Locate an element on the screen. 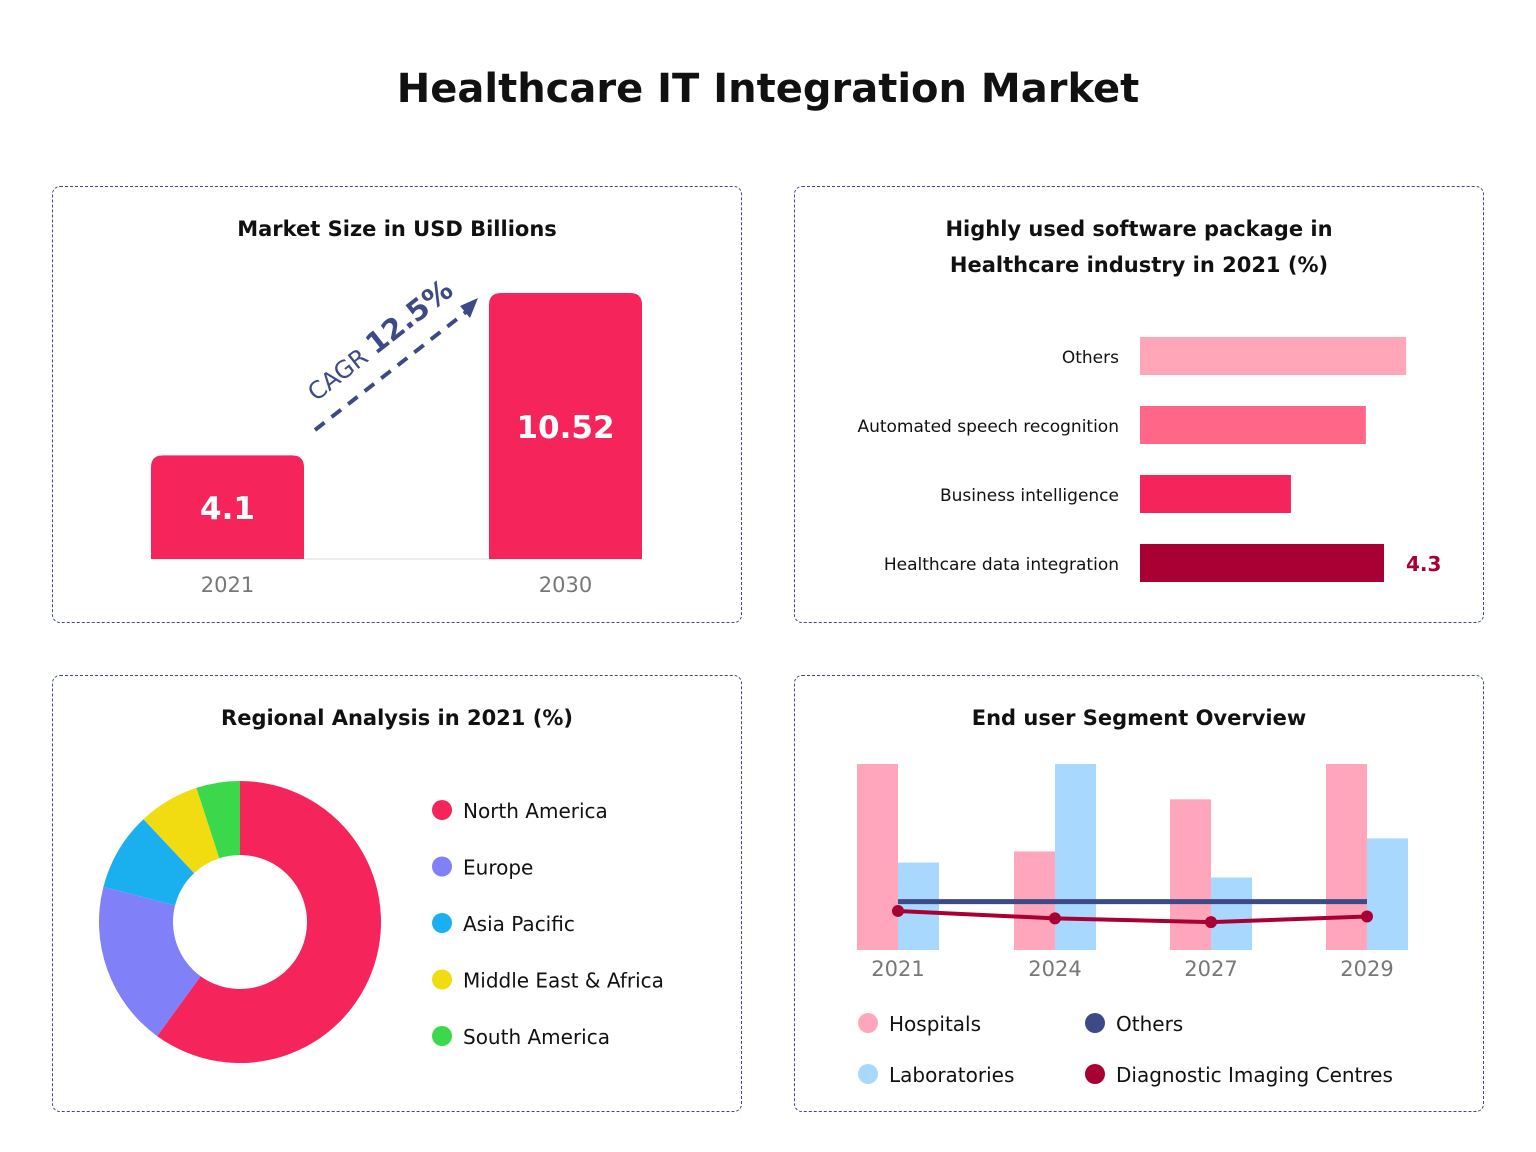 The width and height of the screenshot is (1536, 1152). market-size-title: Market Size in USD Billions is located at coordinates (397, 229).